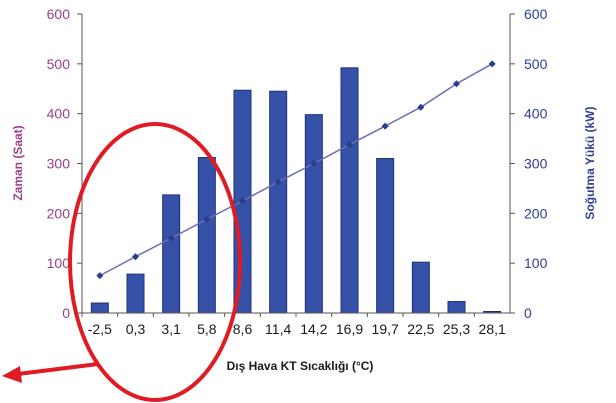 The image size is (616, 403). What do you see at coordinates (385, 329) in the screenshot?
I see `x-tick-label-8: 19,7` at bounding box center [385, 329].